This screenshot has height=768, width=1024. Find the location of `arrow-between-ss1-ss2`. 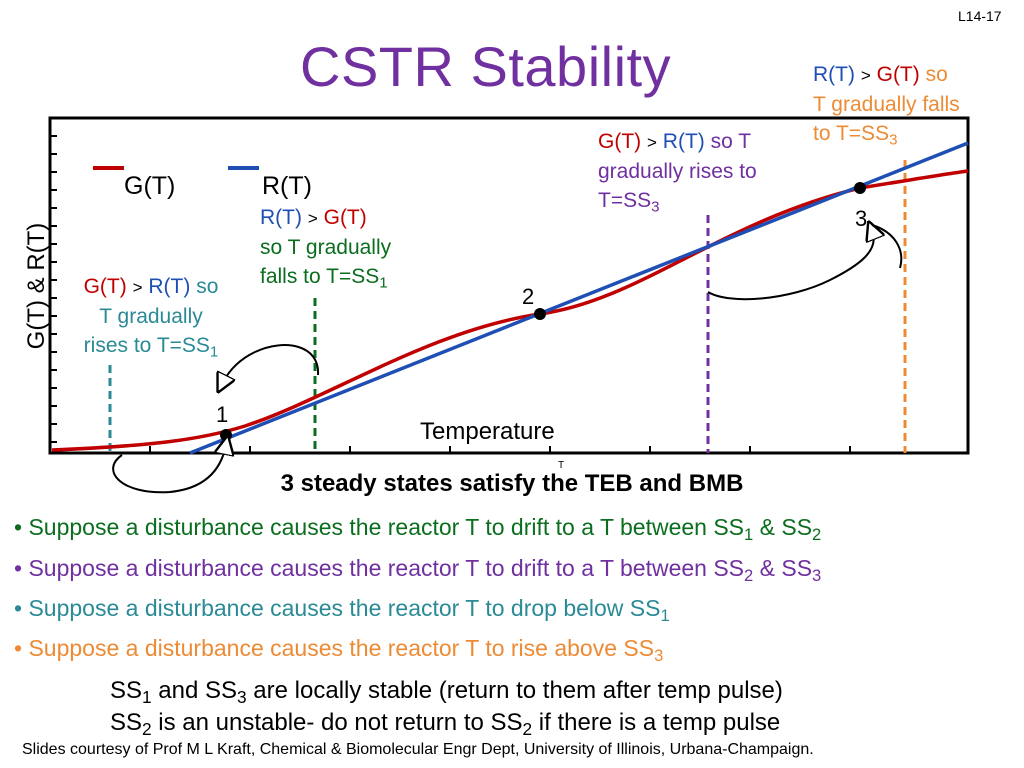

arrow-between-ss1-ss2 is located at coordinates (271, 364).